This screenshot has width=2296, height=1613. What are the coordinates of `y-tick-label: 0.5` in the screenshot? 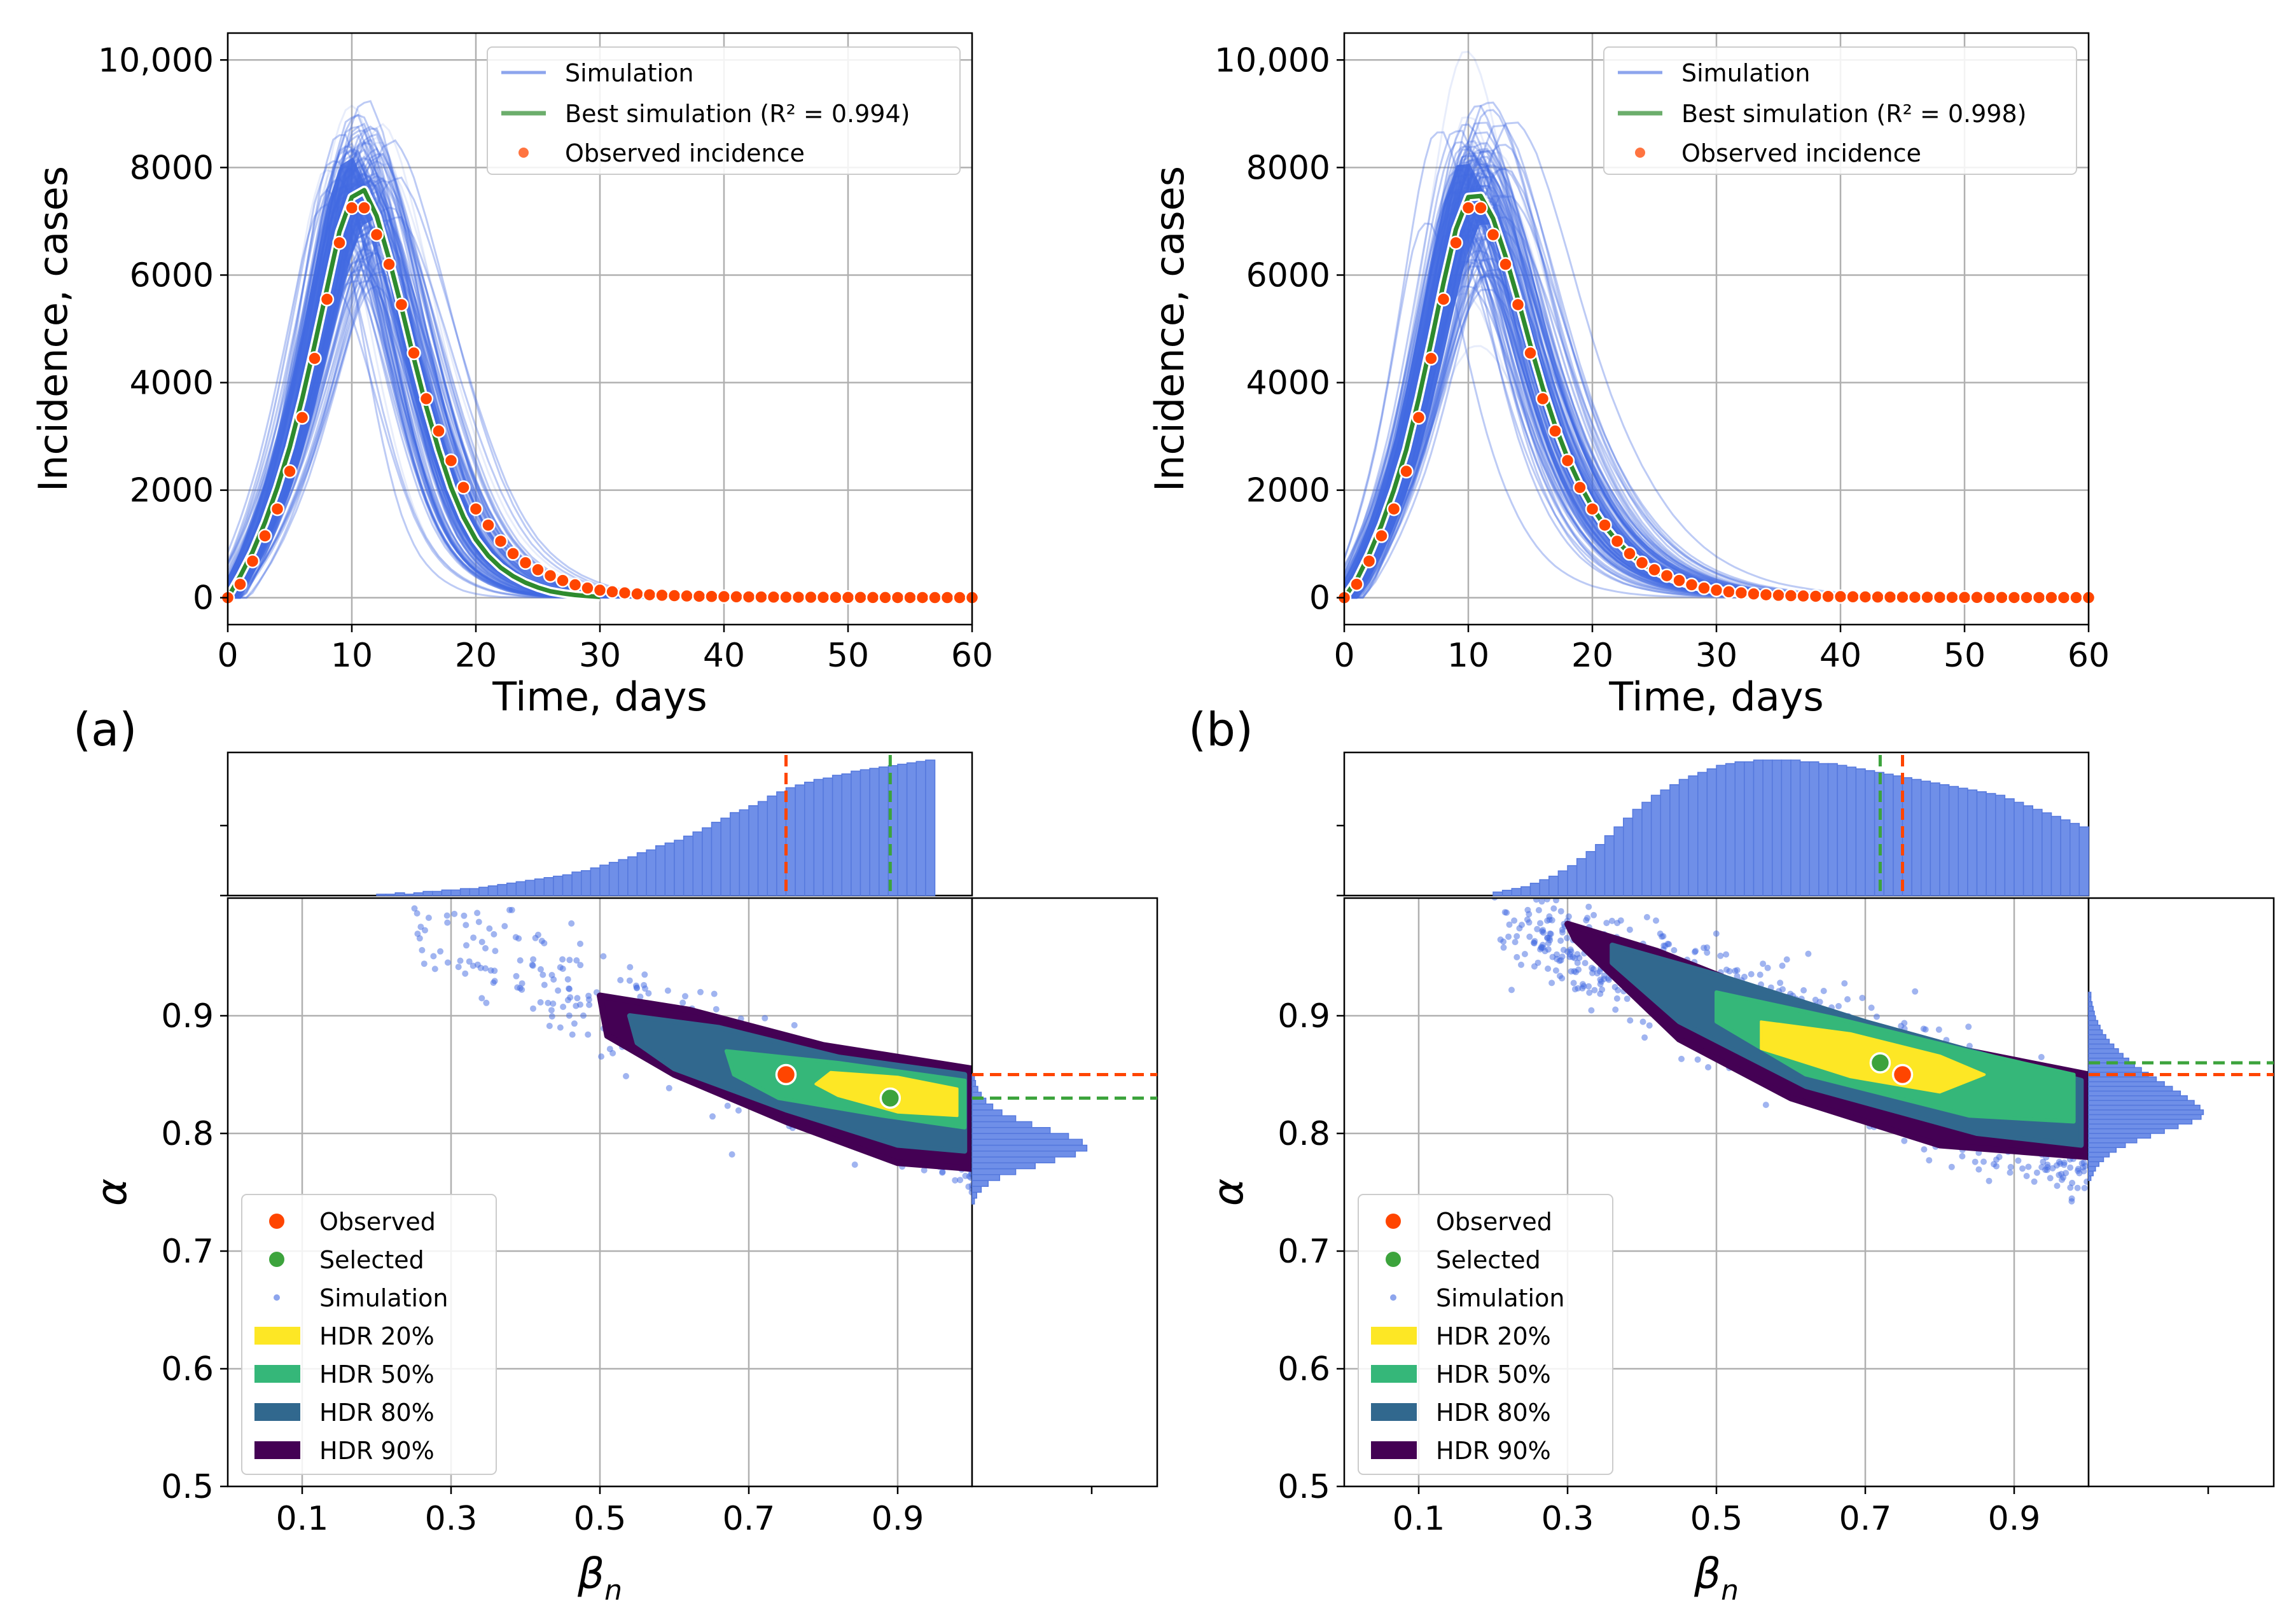 It's located at (1303, 1487).